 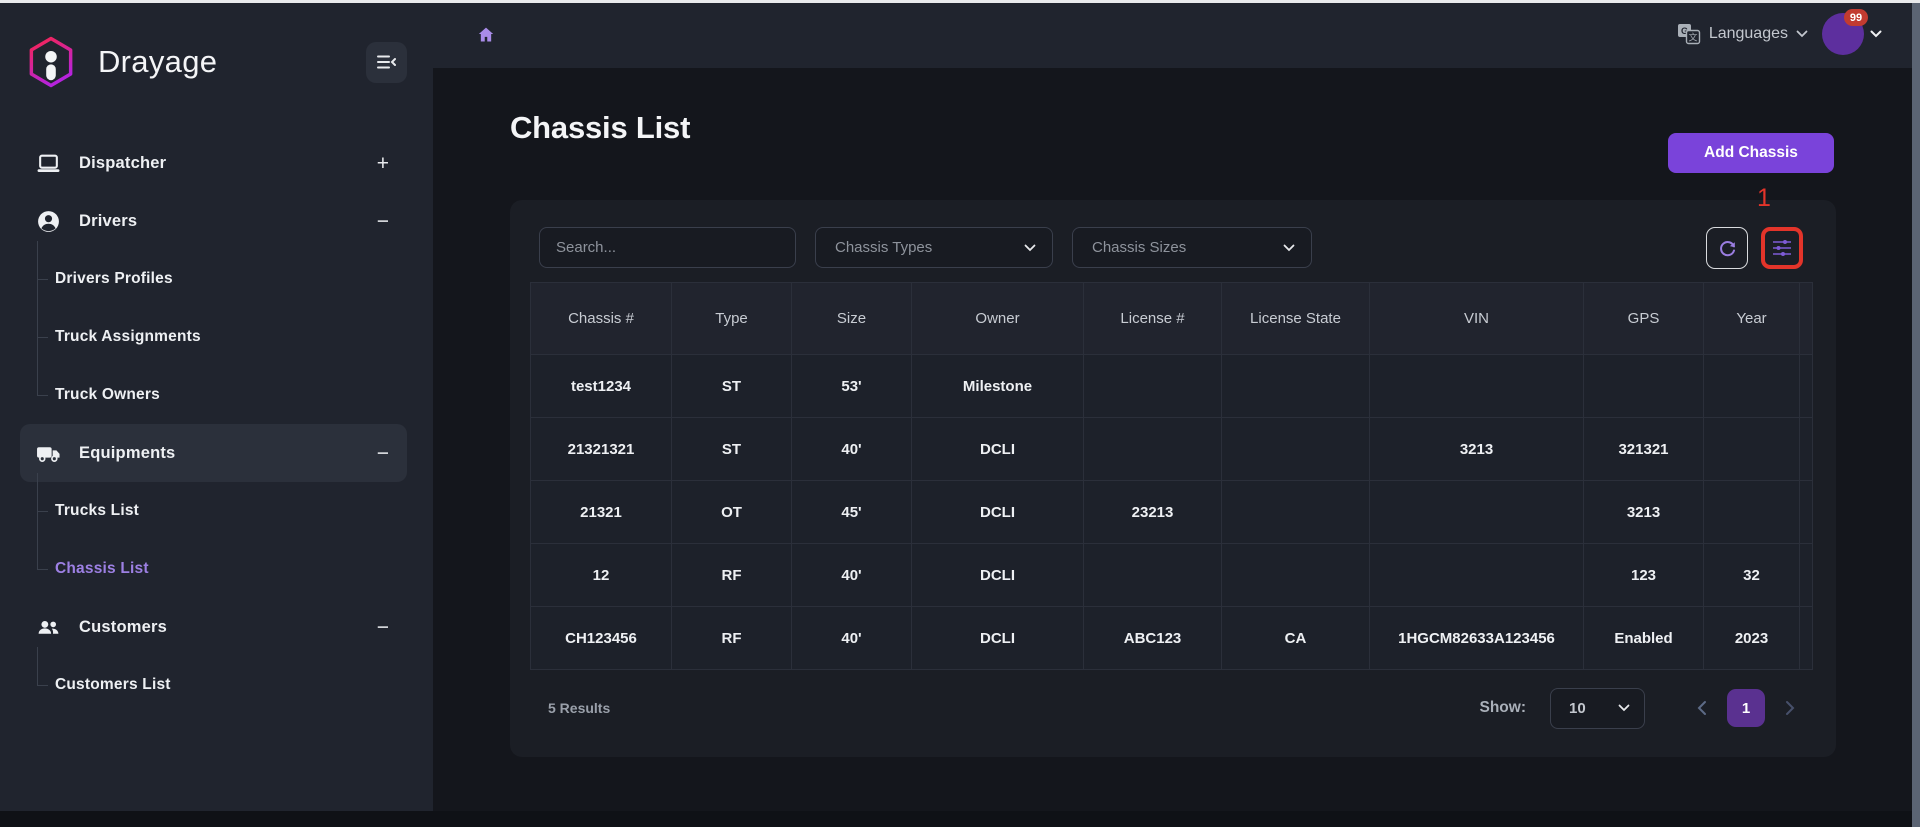 I want to click on table-cell: Milestone, so click(x=998, y=386).